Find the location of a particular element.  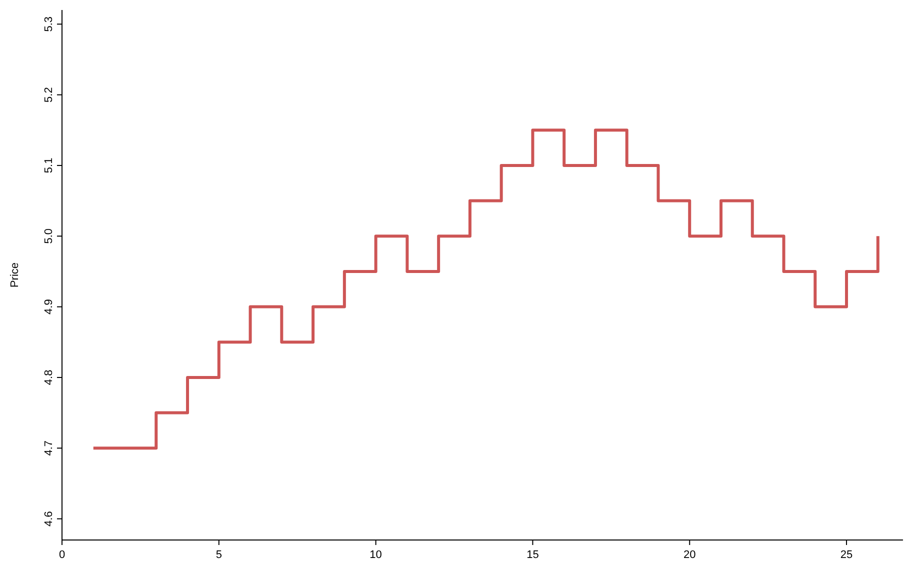

y-tick-label: 5.3 is located at coordinates (49, 24).